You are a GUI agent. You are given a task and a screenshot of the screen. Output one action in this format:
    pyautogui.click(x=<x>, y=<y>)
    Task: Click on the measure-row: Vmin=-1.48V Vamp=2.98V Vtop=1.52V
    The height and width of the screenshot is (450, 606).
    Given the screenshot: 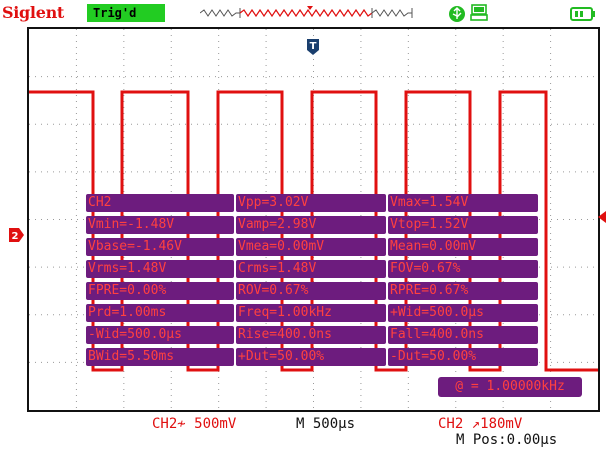 What is the action you would take?
    pyautogui.click(x=312, y=225)
    